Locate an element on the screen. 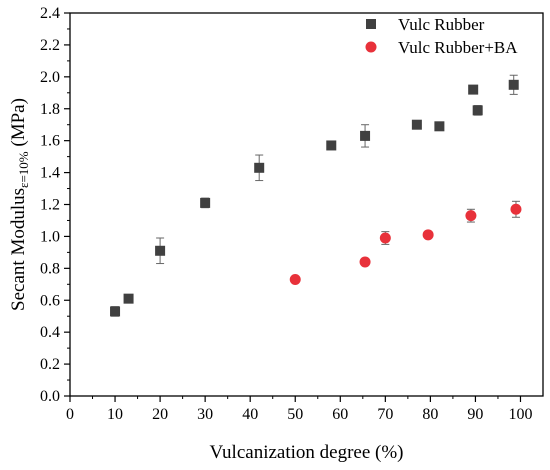 Image resolution: width=550 pixels, height=470 pixels. x-tick-label: 40 is located at coordinates (250, 414).